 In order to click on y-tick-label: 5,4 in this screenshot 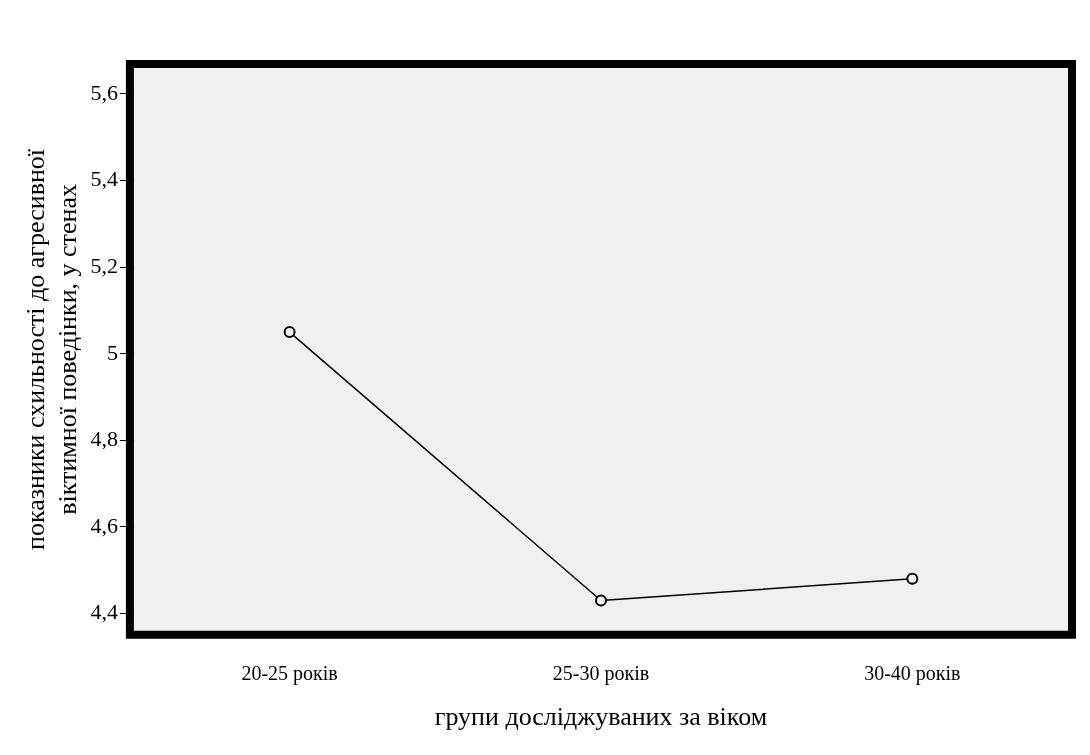, I will do `click(104, 179)`.